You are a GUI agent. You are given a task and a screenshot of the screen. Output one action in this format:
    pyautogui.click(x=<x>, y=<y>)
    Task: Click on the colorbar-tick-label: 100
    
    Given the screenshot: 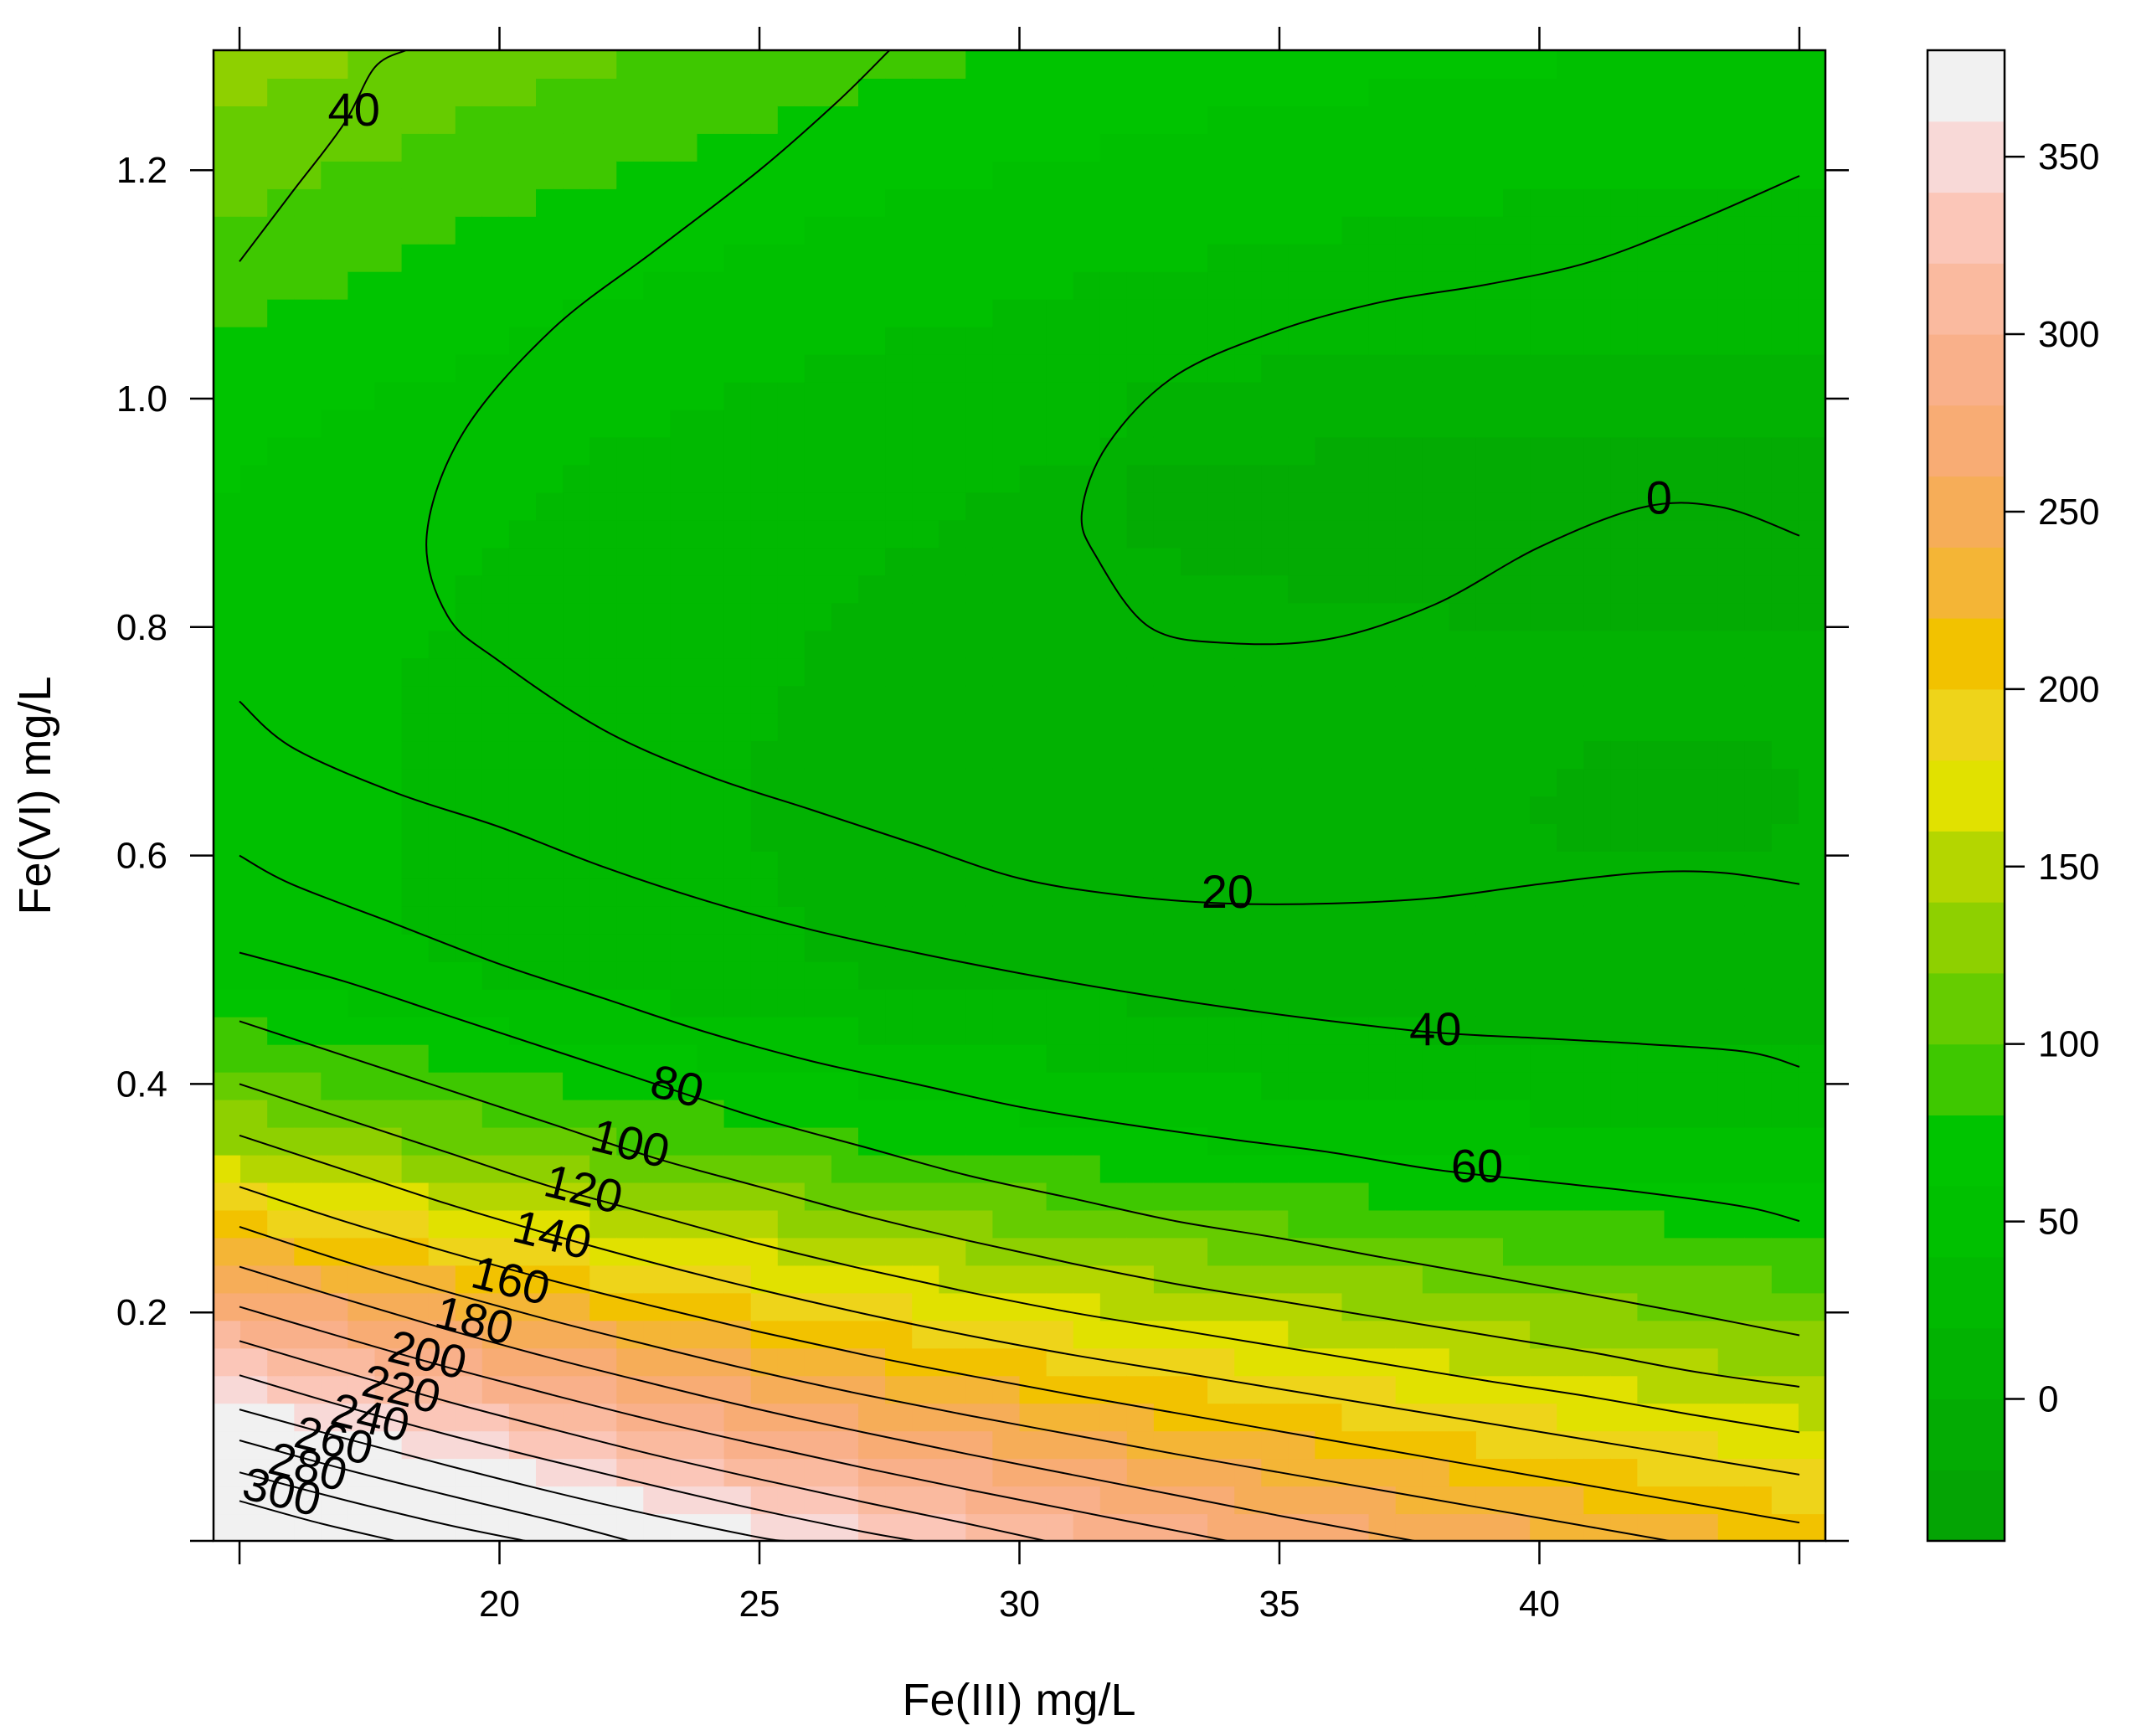 What is the action you would take?
    pyautogui.click(x=2068, y=1044)
    